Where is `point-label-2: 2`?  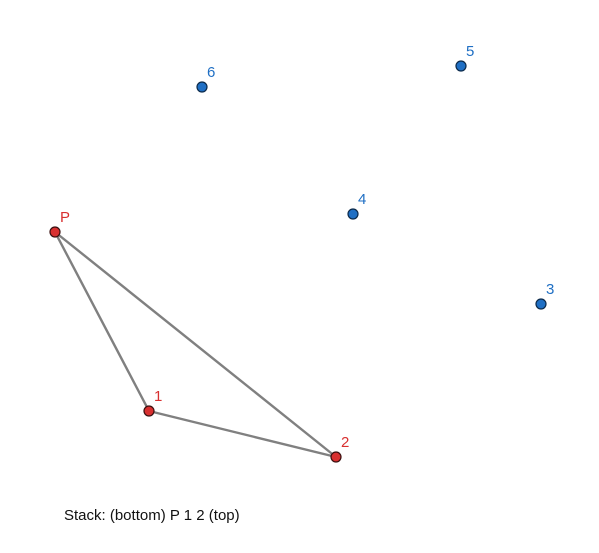 point-label-2: 2 is located at coordinates (345, 442).